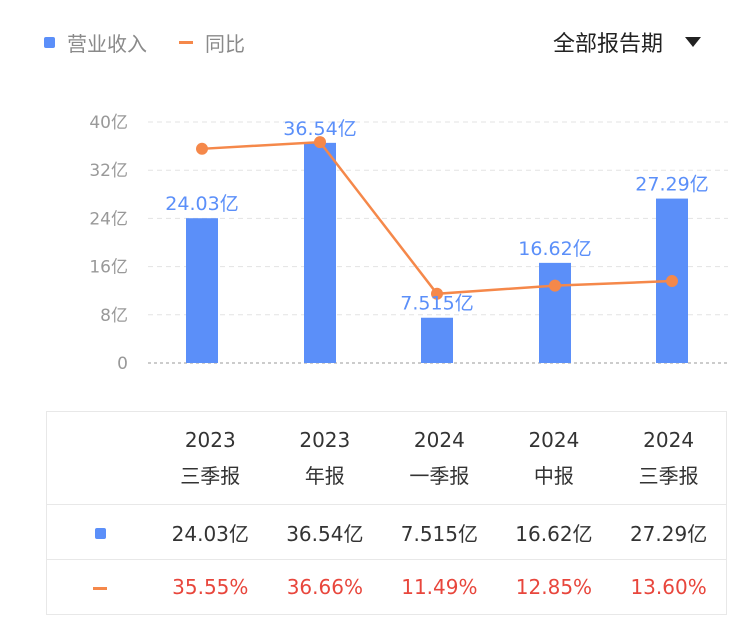 The width and height of the screenshot is (740, 626). What do you see at coordinates (439, 587) in the screenshot?
I see `yoy-cell: 11.49%` at bounding box center [439, 587].